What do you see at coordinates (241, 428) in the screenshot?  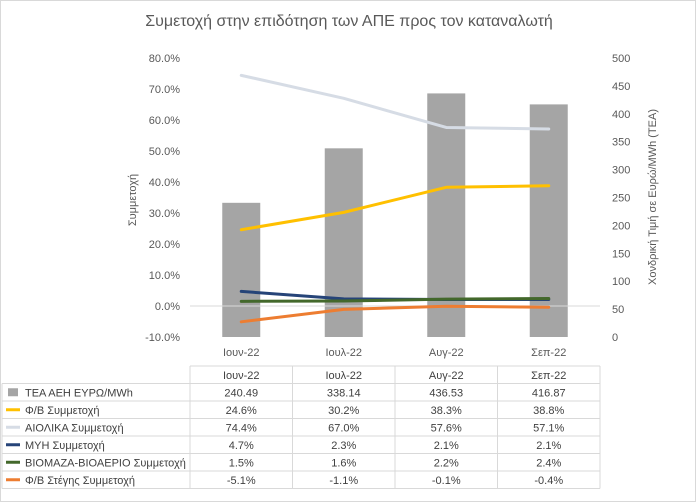 I see `table-value-cell: 74.4%` at bounding box center [241, 428].